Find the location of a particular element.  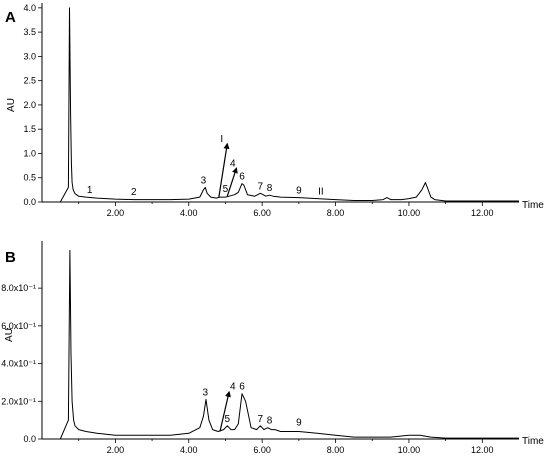

y-tick-label-b: 6.0x10⁻¹ is located at coordinates (18, 326).